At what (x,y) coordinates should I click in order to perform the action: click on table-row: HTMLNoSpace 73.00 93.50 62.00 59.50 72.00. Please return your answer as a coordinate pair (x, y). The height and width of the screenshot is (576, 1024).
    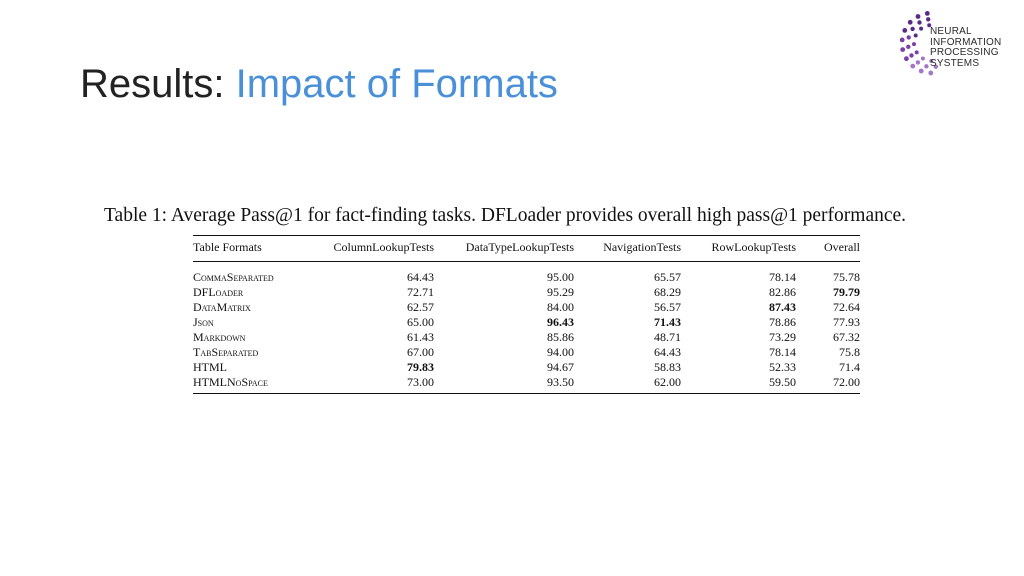
    Looking at the image, I should click on (526, 384).